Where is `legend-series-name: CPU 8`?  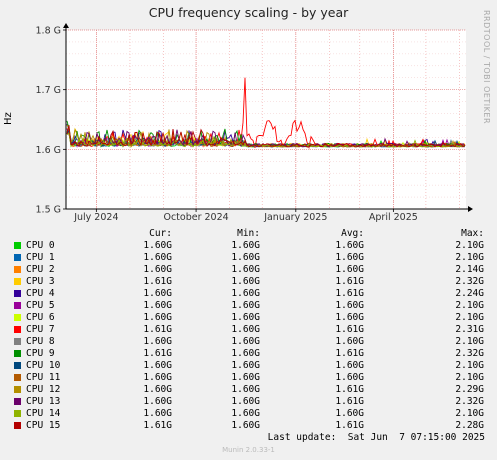
legend-series-name: CPU 8 is located at coordinates (40, 341).